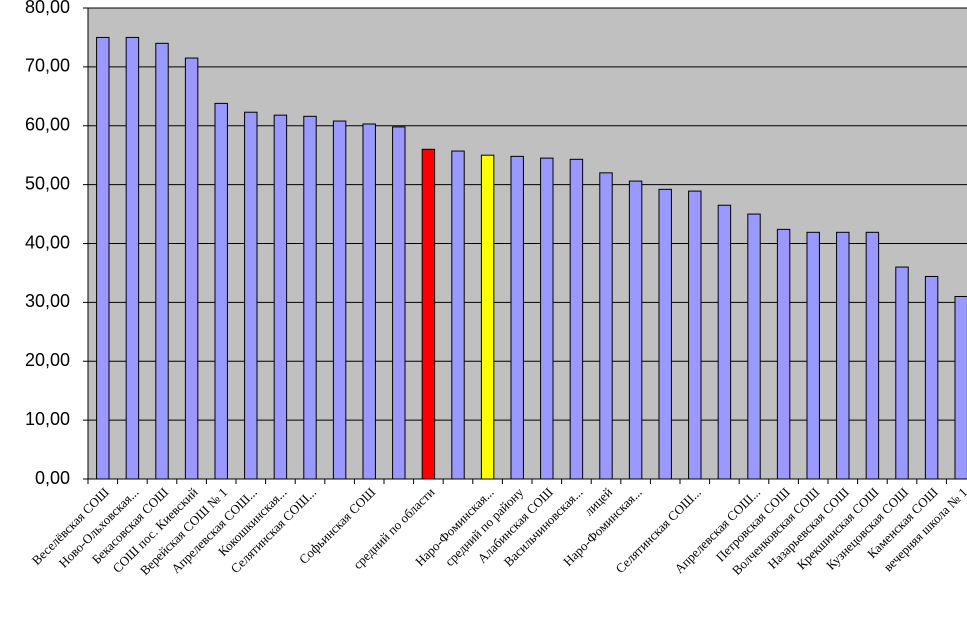  Describe the element at coordinates (47, 125) in the screenshot. I see `y-tick-label: 60,00` at that location.